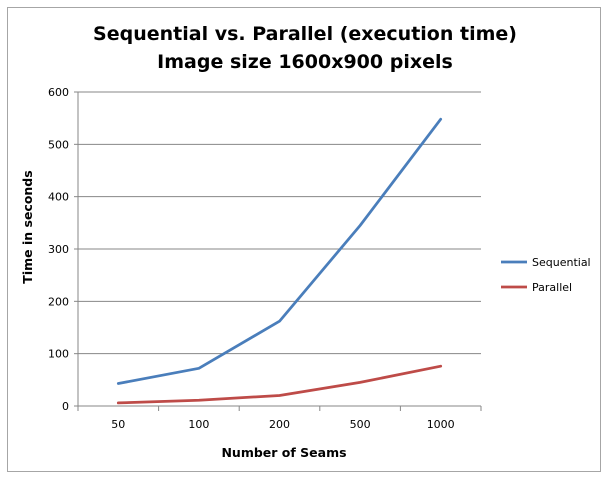 This screenshot has width=608, height=480. Describe the element at coordinates (118, 424) in the screenshot. I see `x-tick-label-0: 50` at that location.